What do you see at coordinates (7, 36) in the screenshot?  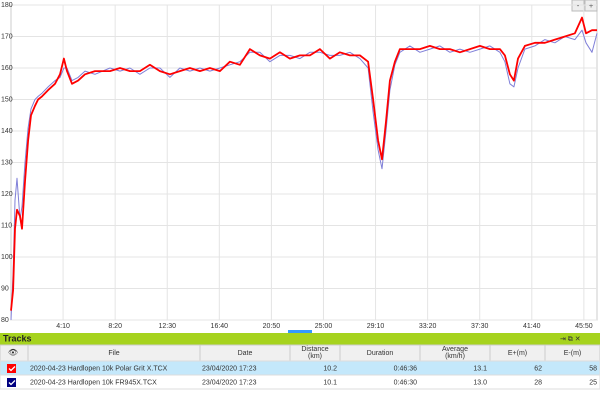 I see `y-tick-label: 170` at bounding box center [7, 36].